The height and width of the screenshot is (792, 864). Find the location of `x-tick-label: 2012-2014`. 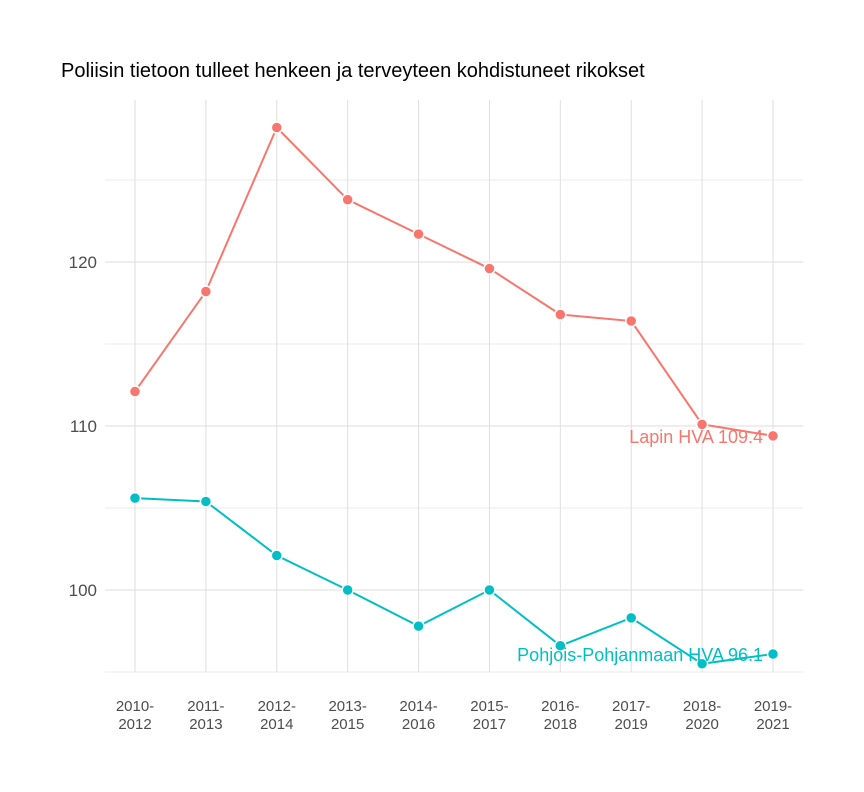

x-tick-label: 2012-2014 is located at coordinates (277, 715).